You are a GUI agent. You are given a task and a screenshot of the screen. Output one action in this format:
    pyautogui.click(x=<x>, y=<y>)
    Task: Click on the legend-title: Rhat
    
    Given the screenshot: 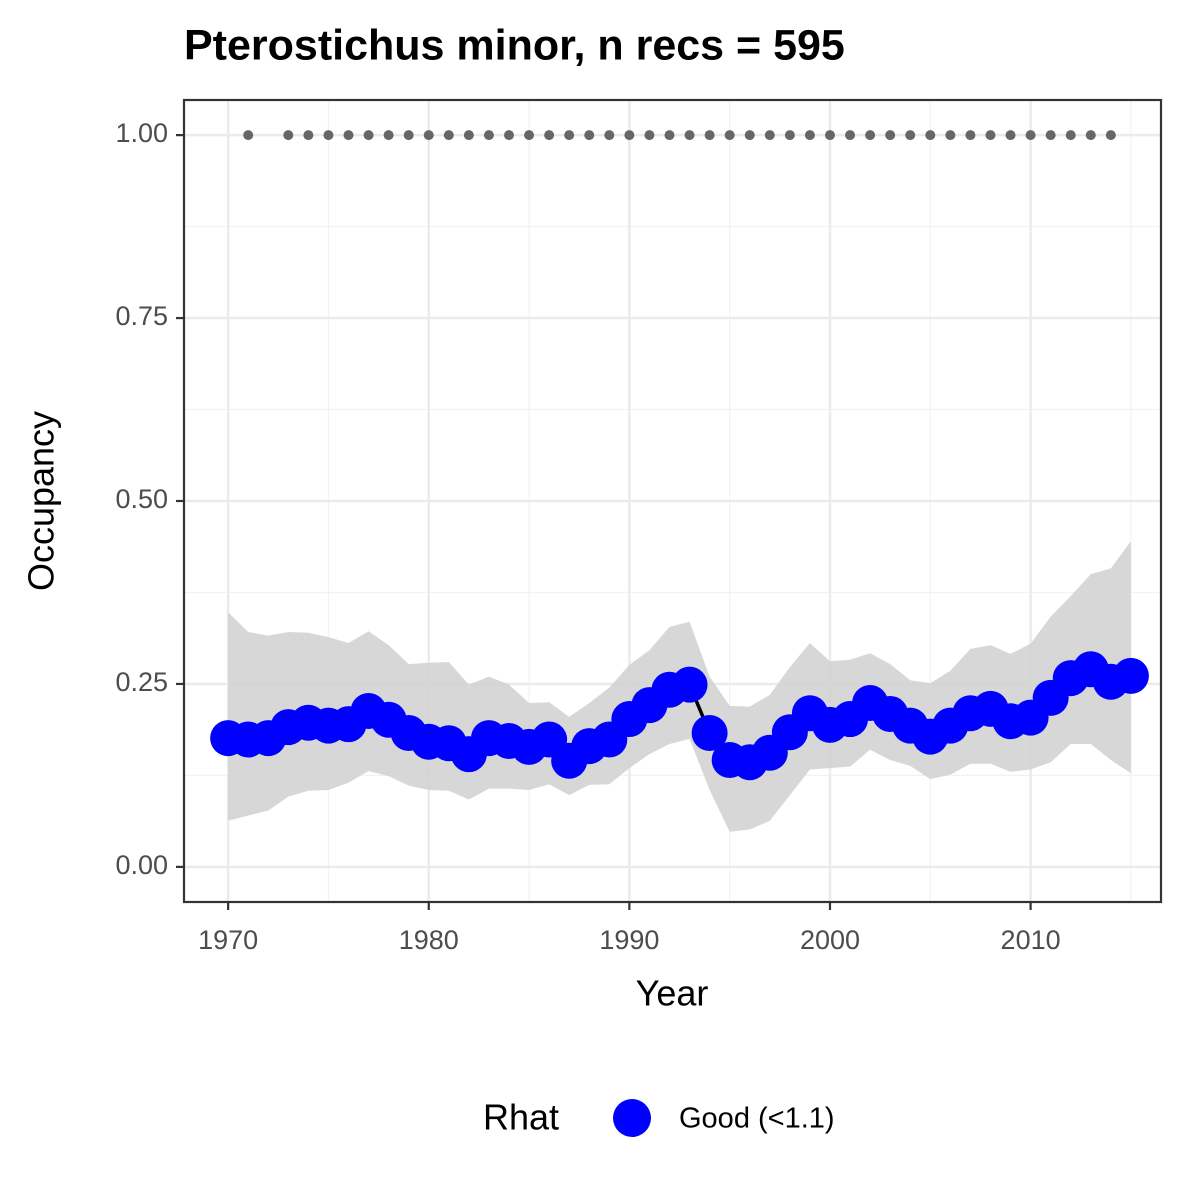 What is the action you would take?
    pyautogui.click(x=521, y=1117)
    